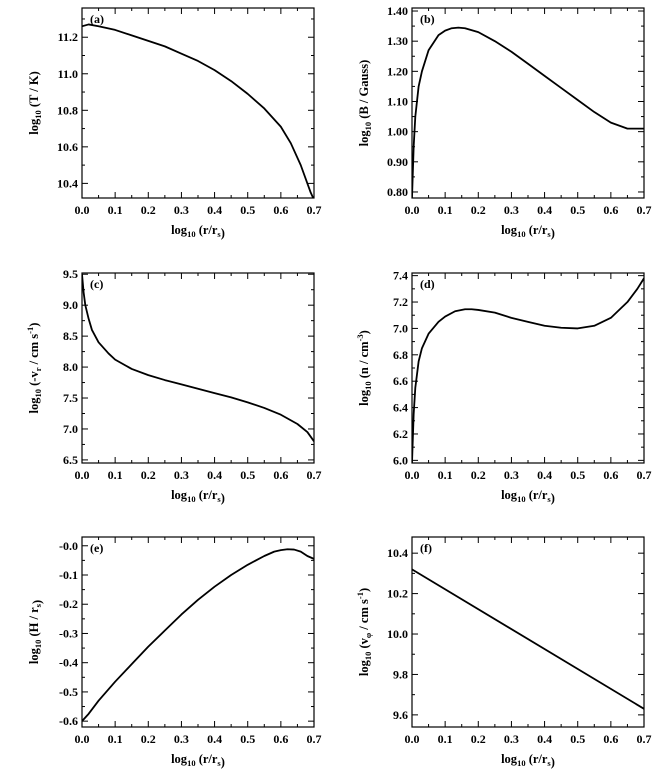 The image size is (672, 778). Describe the element at coordinates (478, 475) in the screenshot. I see `x-tick-label-d-2: 0.2` at that location.